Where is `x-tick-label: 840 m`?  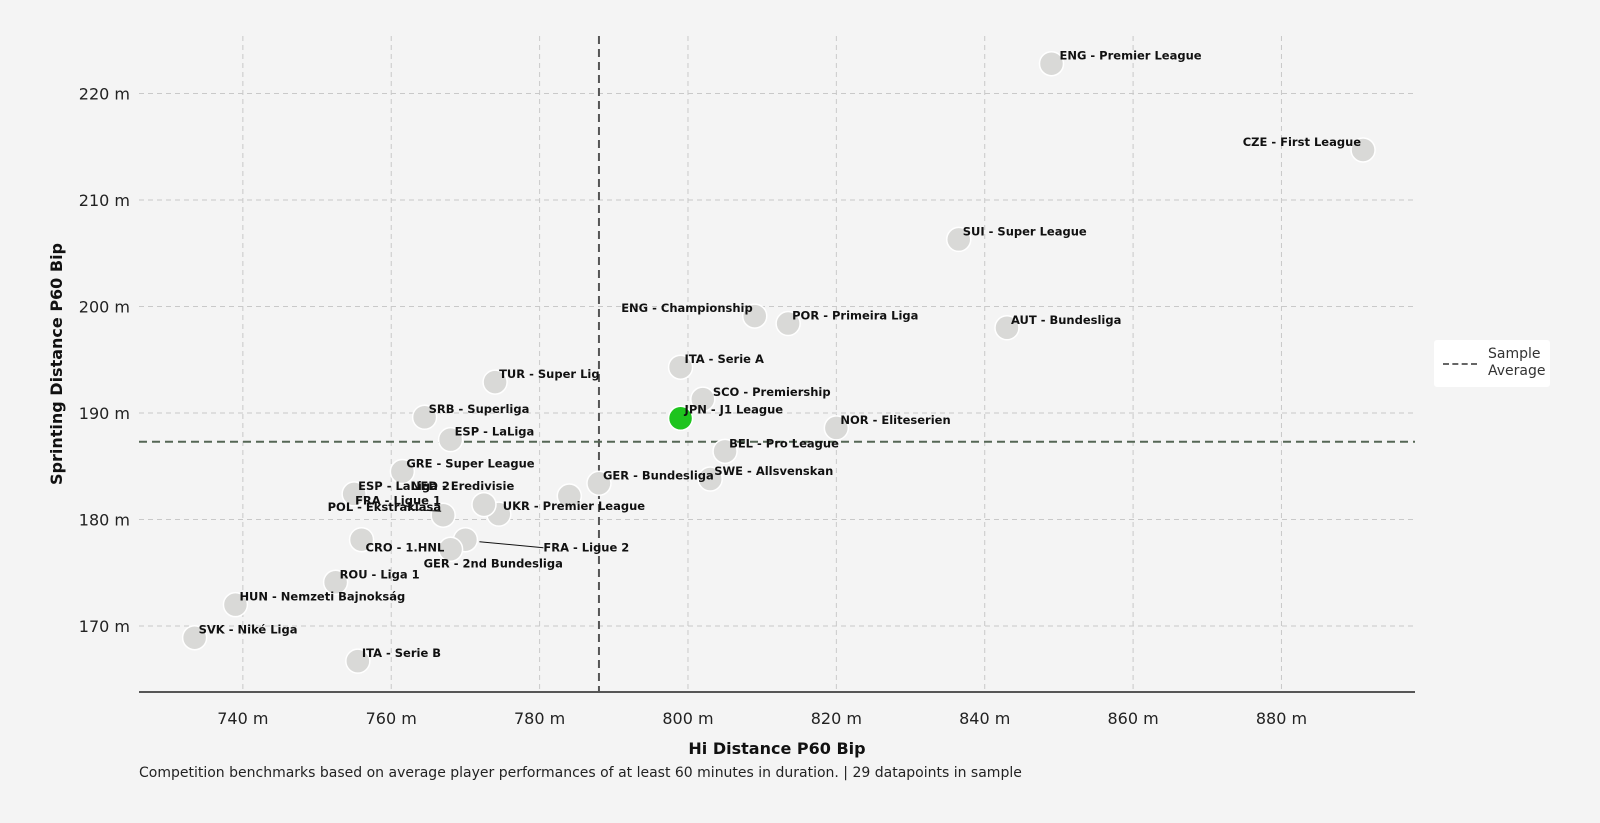
x-tick-label: 840 m is located at coordinates (984, 718).